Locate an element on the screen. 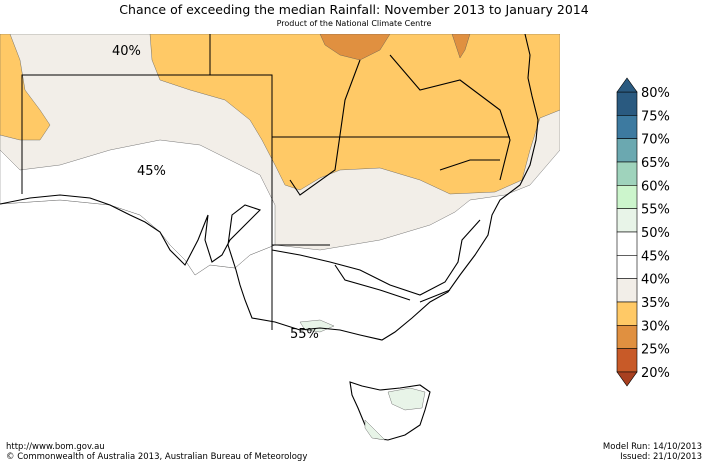 The width and height of the screenshot is (708, 464). legend-label: 40% is located at coordinates (655, 280).